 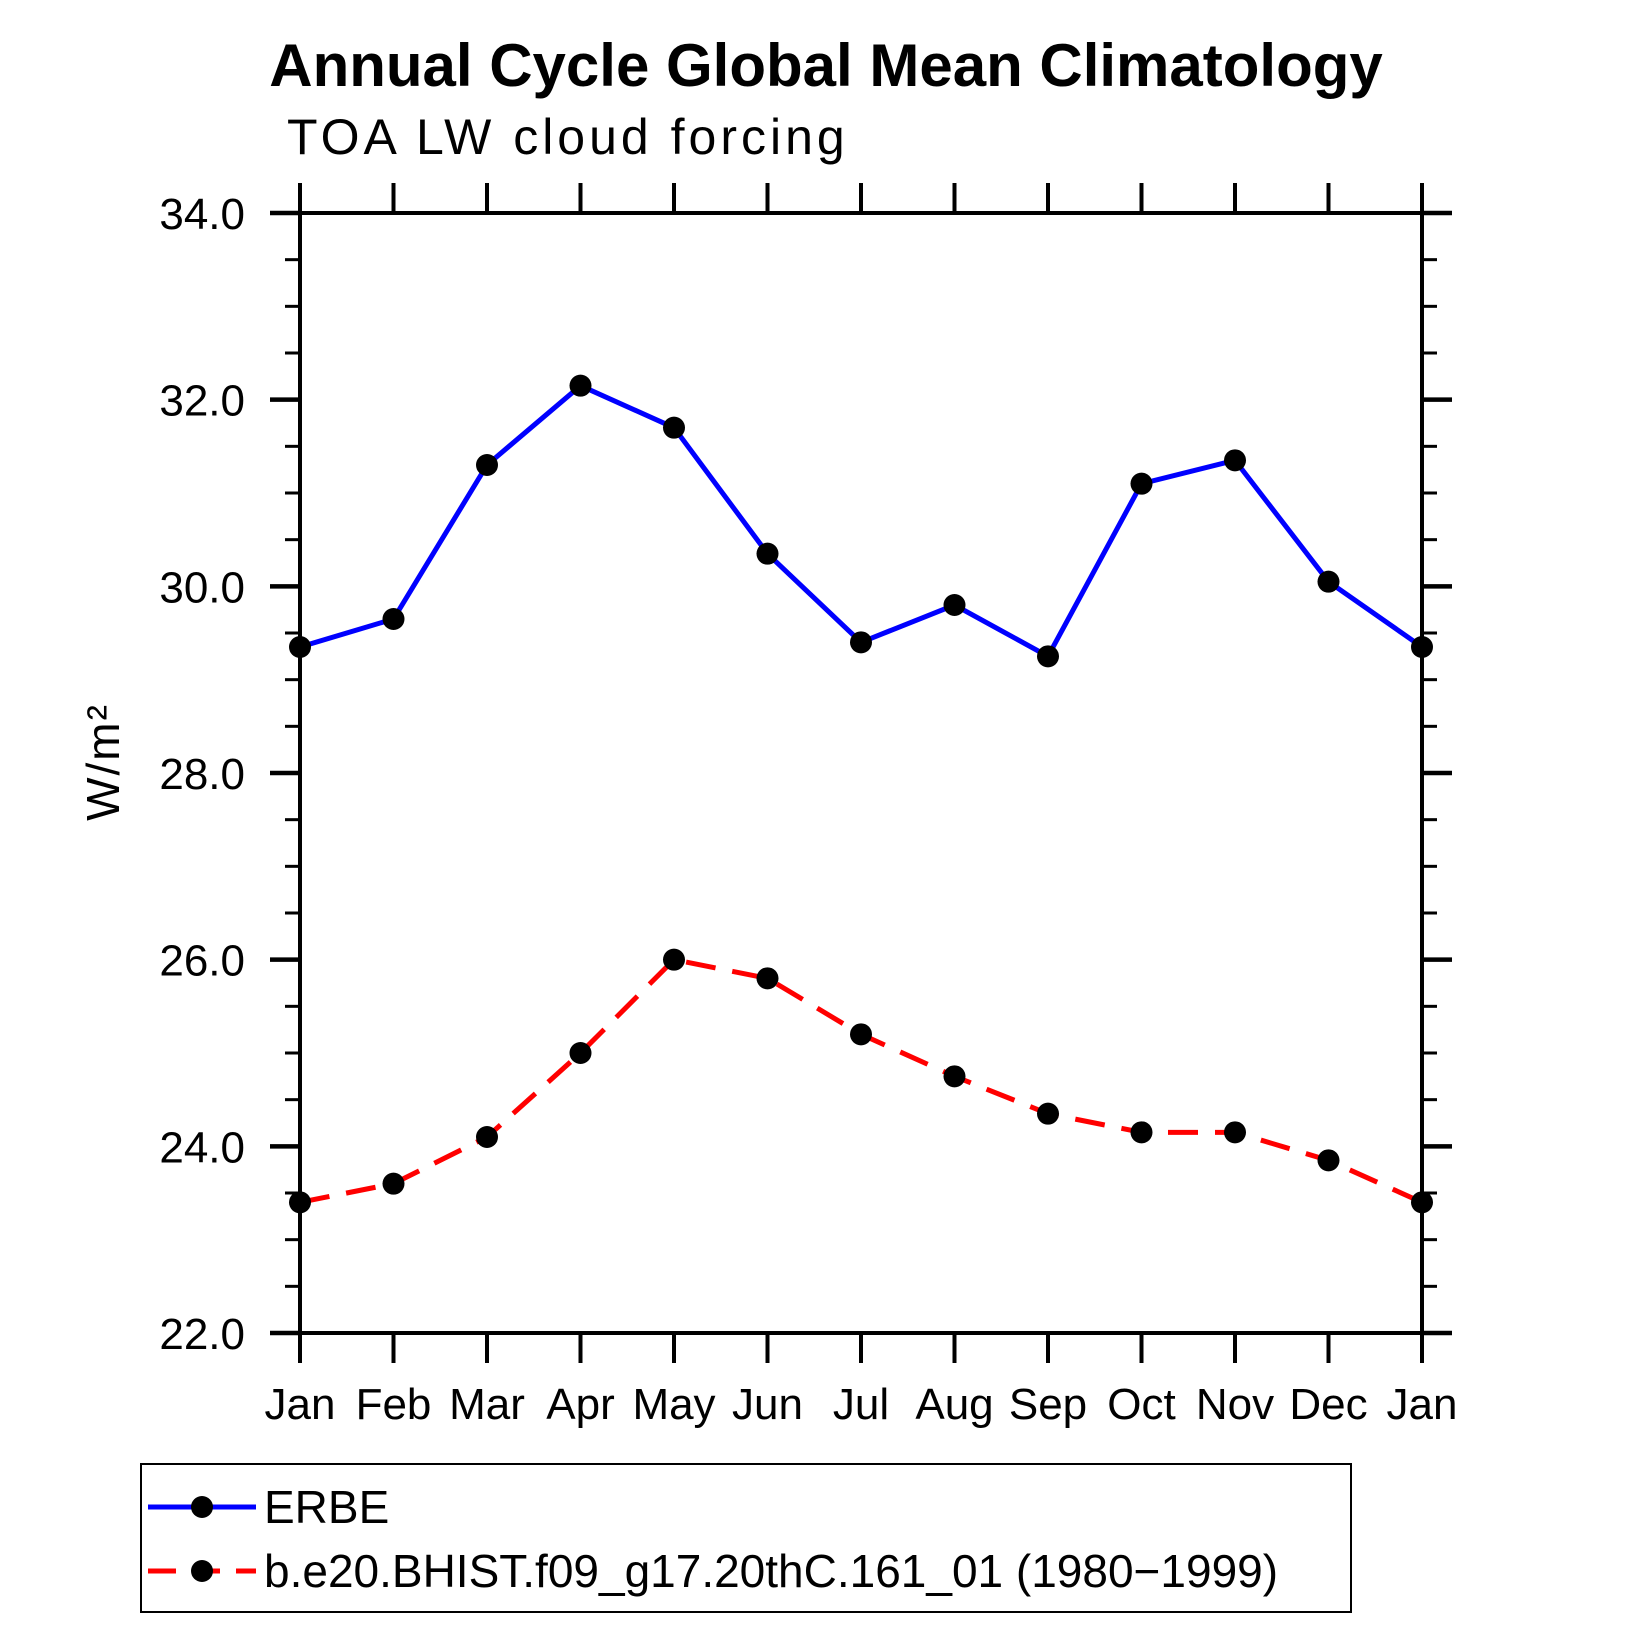 I want to click on data-point-series1-May, so click(x=674, y=959).